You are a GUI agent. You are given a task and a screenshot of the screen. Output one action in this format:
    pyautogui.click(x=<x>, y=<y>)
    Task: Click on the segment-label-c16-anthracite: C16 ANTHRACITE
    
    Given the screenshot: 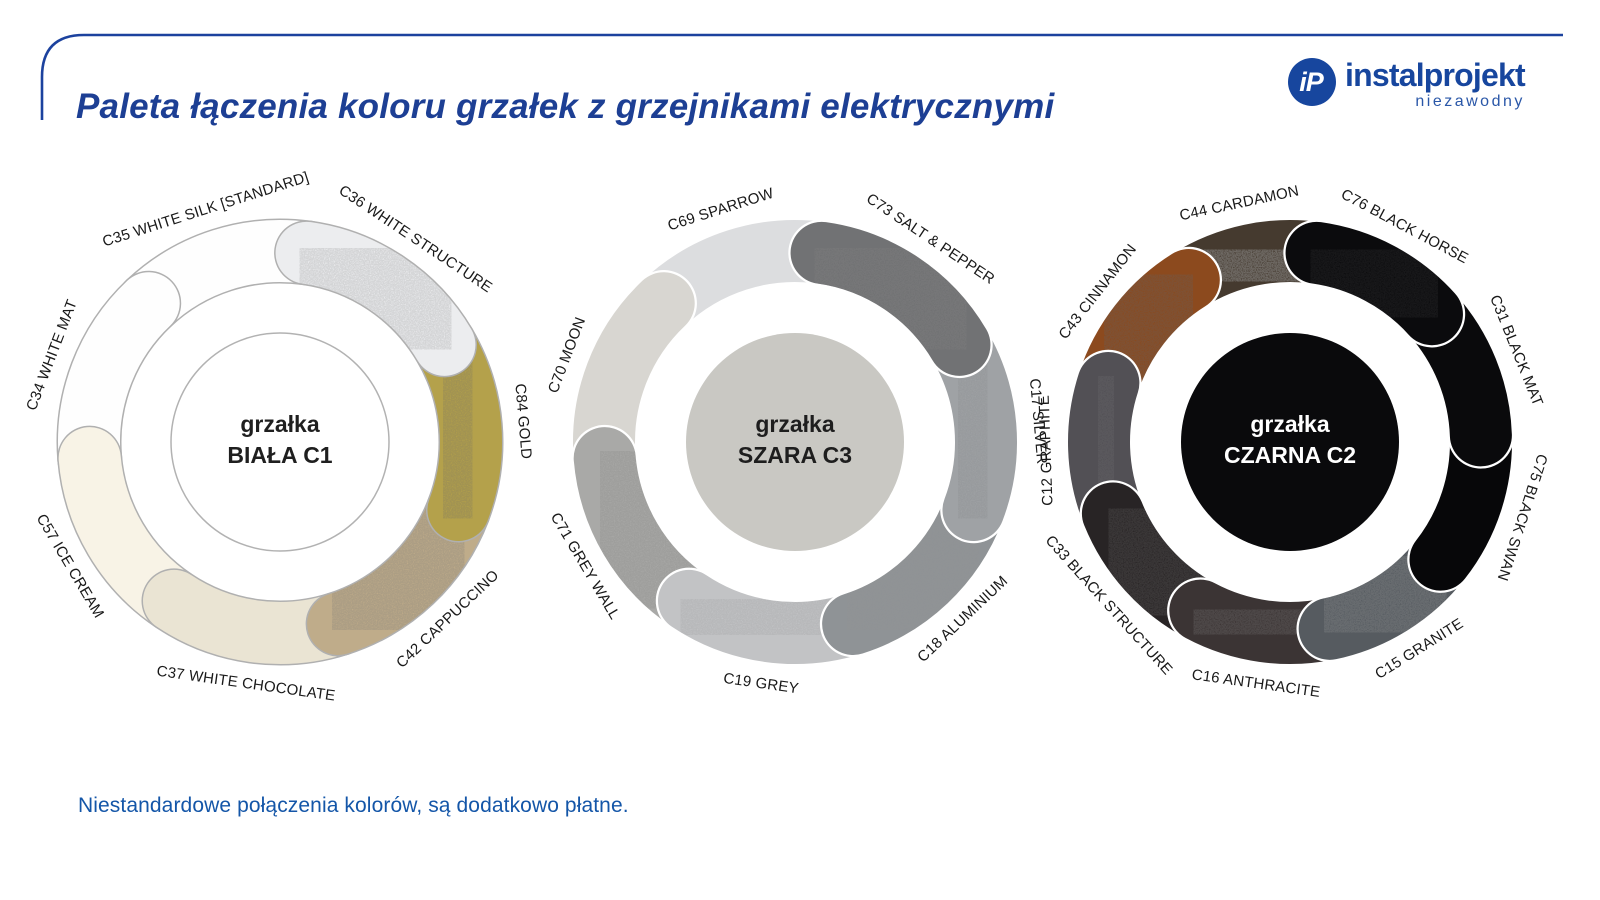 What is the action you would take?
    pyautogui.click(x=1256, y=683)
    